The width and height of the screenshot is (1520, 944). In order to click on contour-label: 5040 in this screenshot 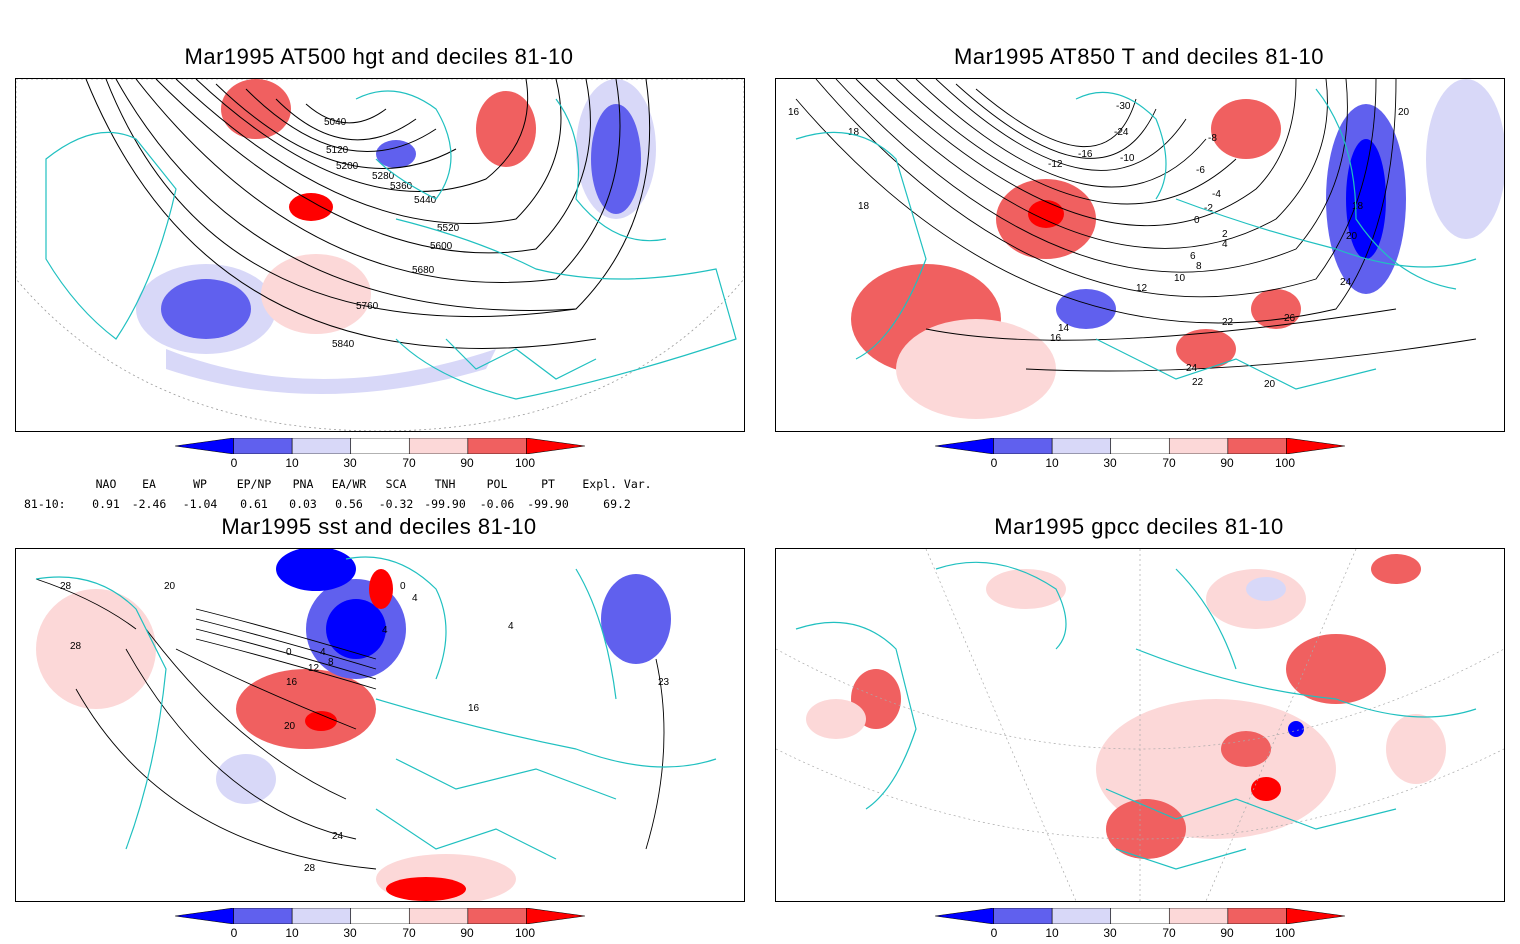, I will do `click(335, 122)`.